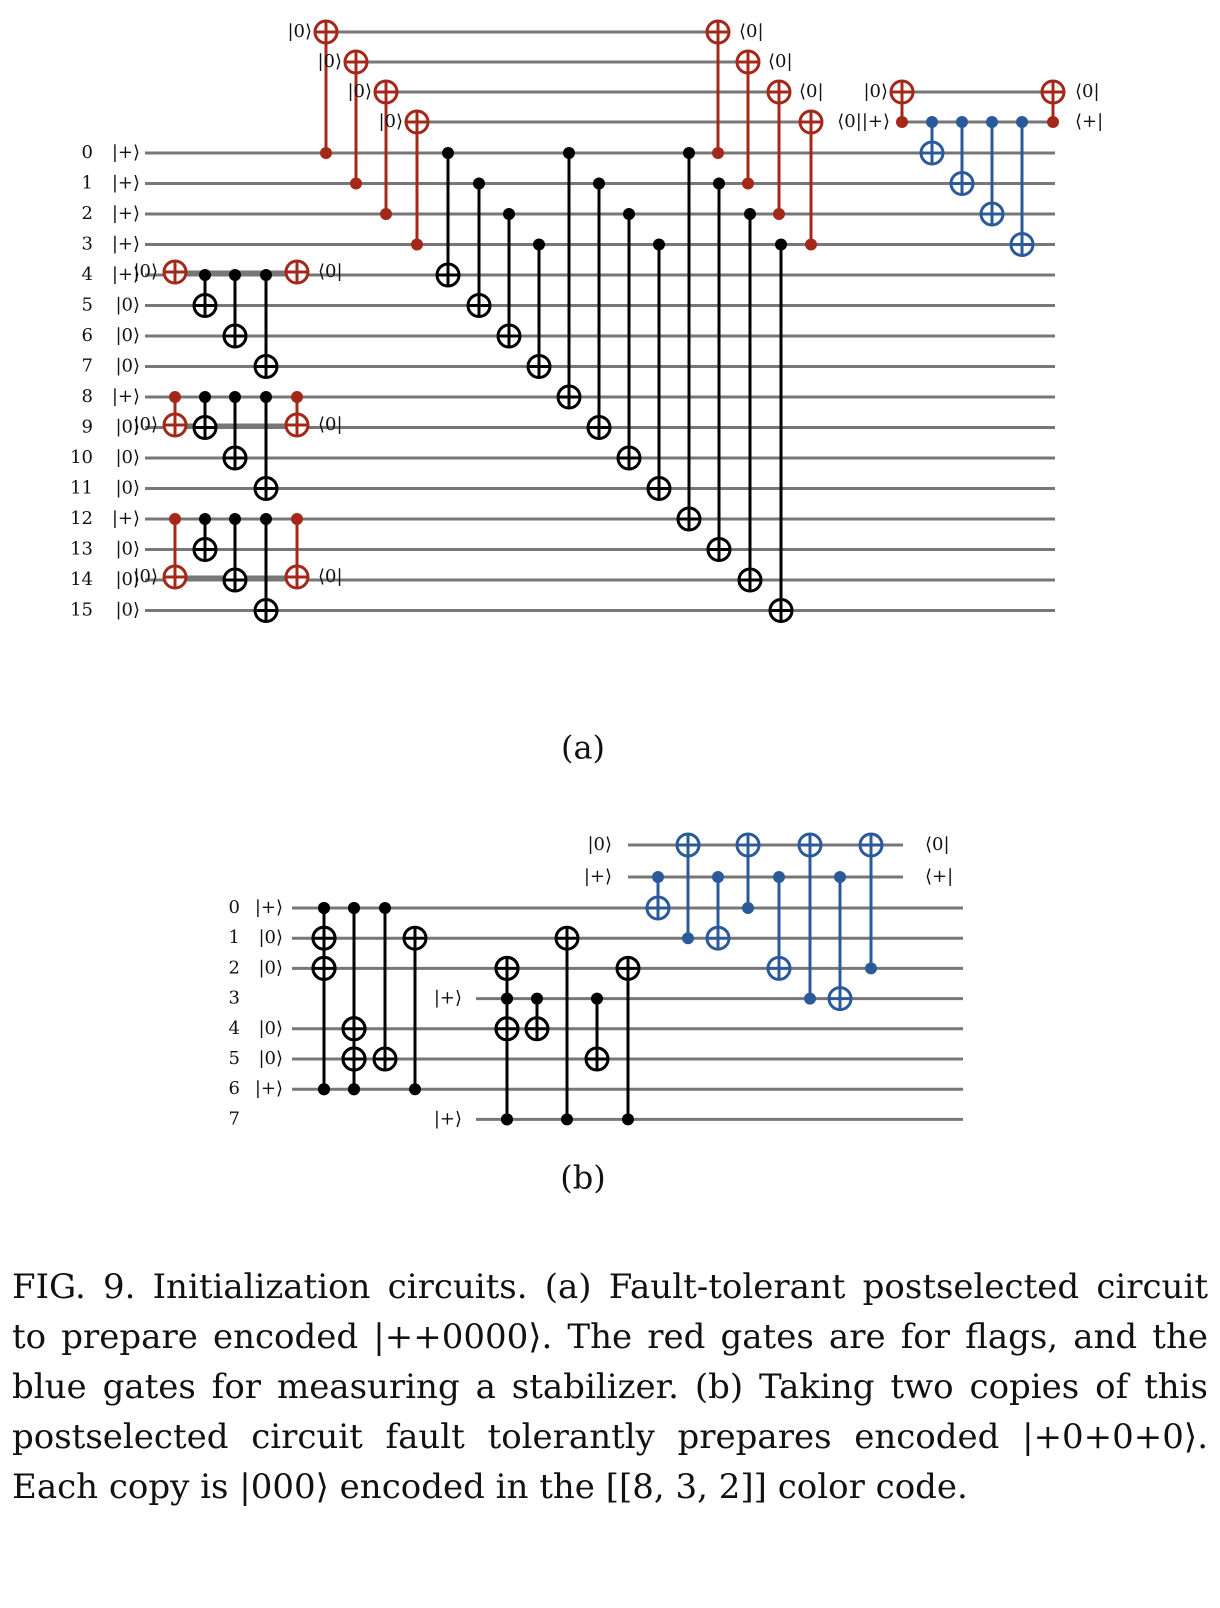 This screenshot has width=1220, height=1608. Describe the element at coordinates (939, 876) in the screenshot. I see `anc-out-label: ⟨+|` at that location.